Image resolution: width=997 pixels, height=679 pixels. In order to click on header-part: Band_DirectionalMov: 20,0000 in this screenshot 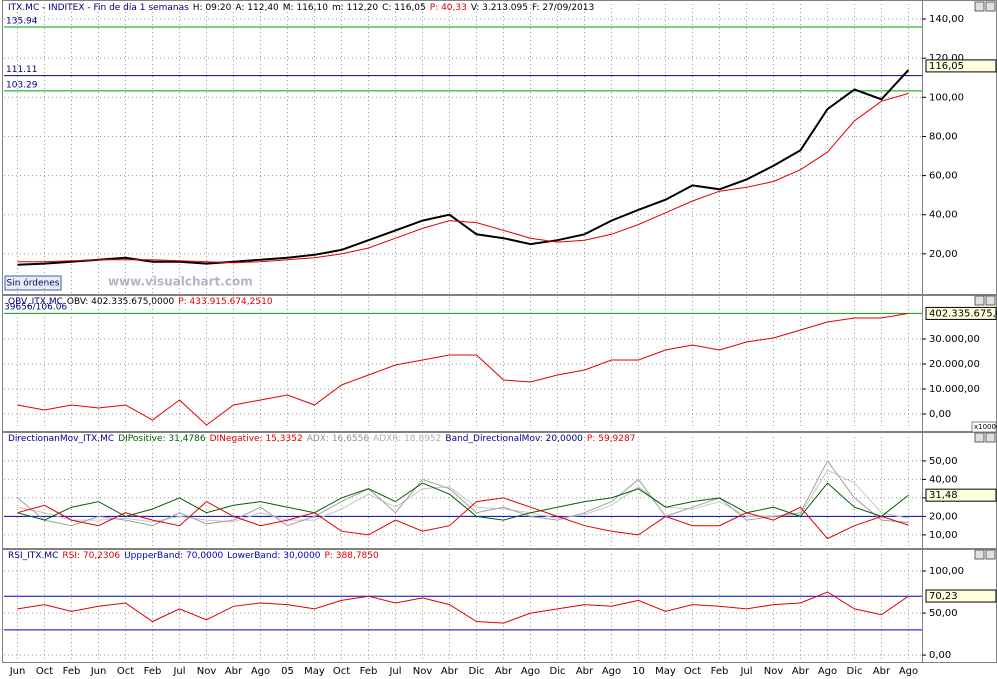, I will do `click(514, 439)`.